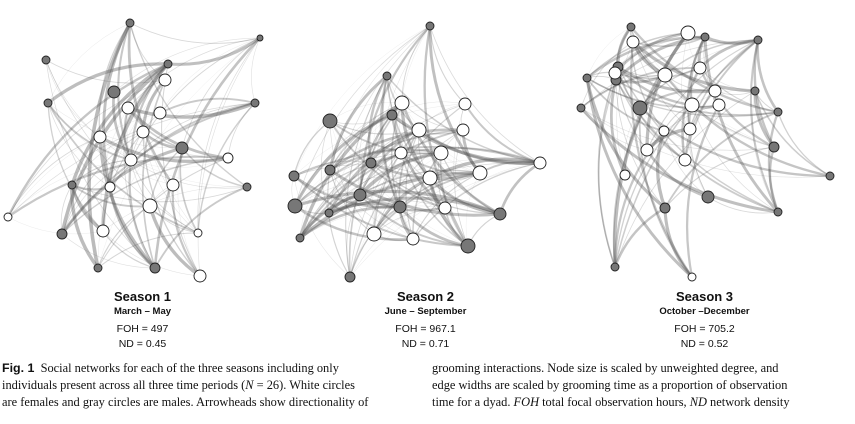 The width and height of the screenshot is (855, 424). I want to click on caption-line: total focal observation hours,, so click(614, 402).